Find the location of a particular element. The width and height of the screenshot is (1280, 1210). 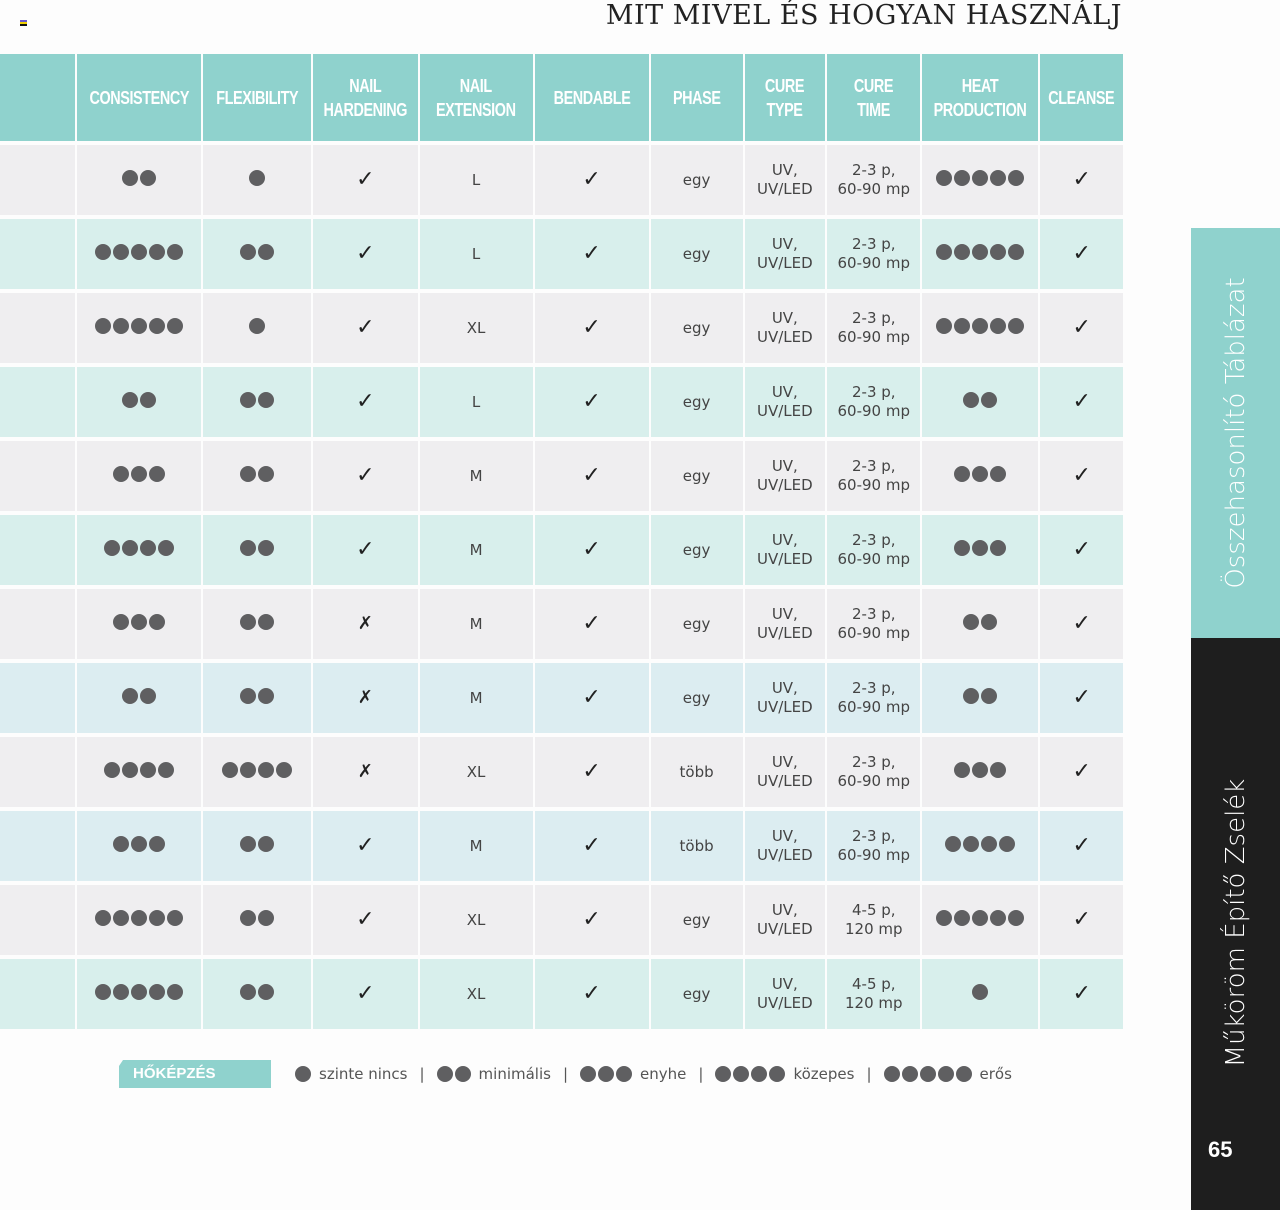

table-row: ✓ M ✓ több UV, UV/LED 2-3 p, 60-90 mp ✓ is located at coordinates (561, 846).